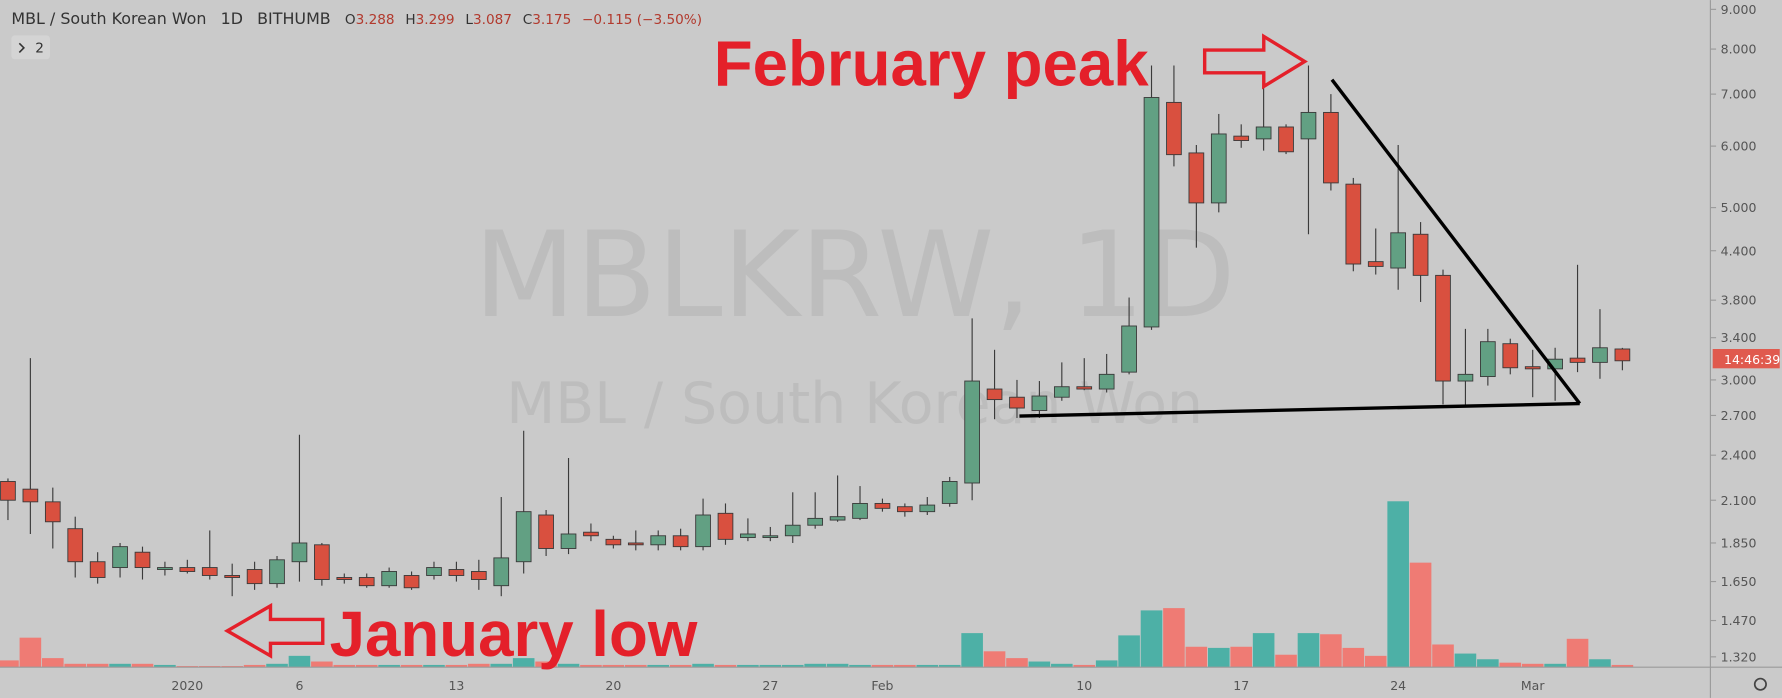 The width and height of the screenshot is (1782, 698). I want to click on arrow-right, so click(1255, 61).